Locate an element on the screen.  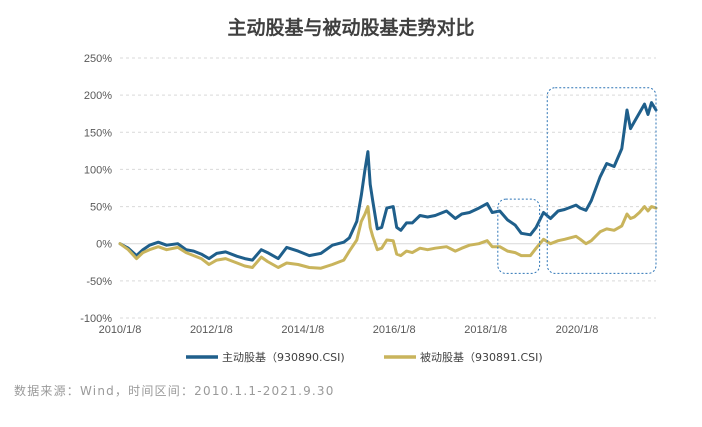
y-tick-label: 50% is located at coordinates (101, 208).